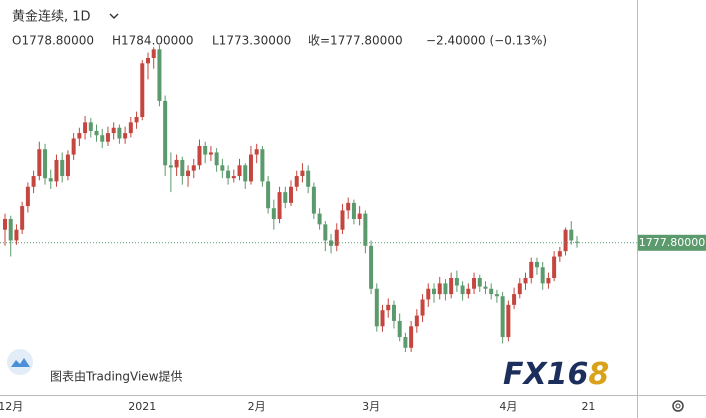  What do you see at coordinates (371, 406) in the screenshot?
I see `x-tick-label: 3月` at bounding box center [371, 406].